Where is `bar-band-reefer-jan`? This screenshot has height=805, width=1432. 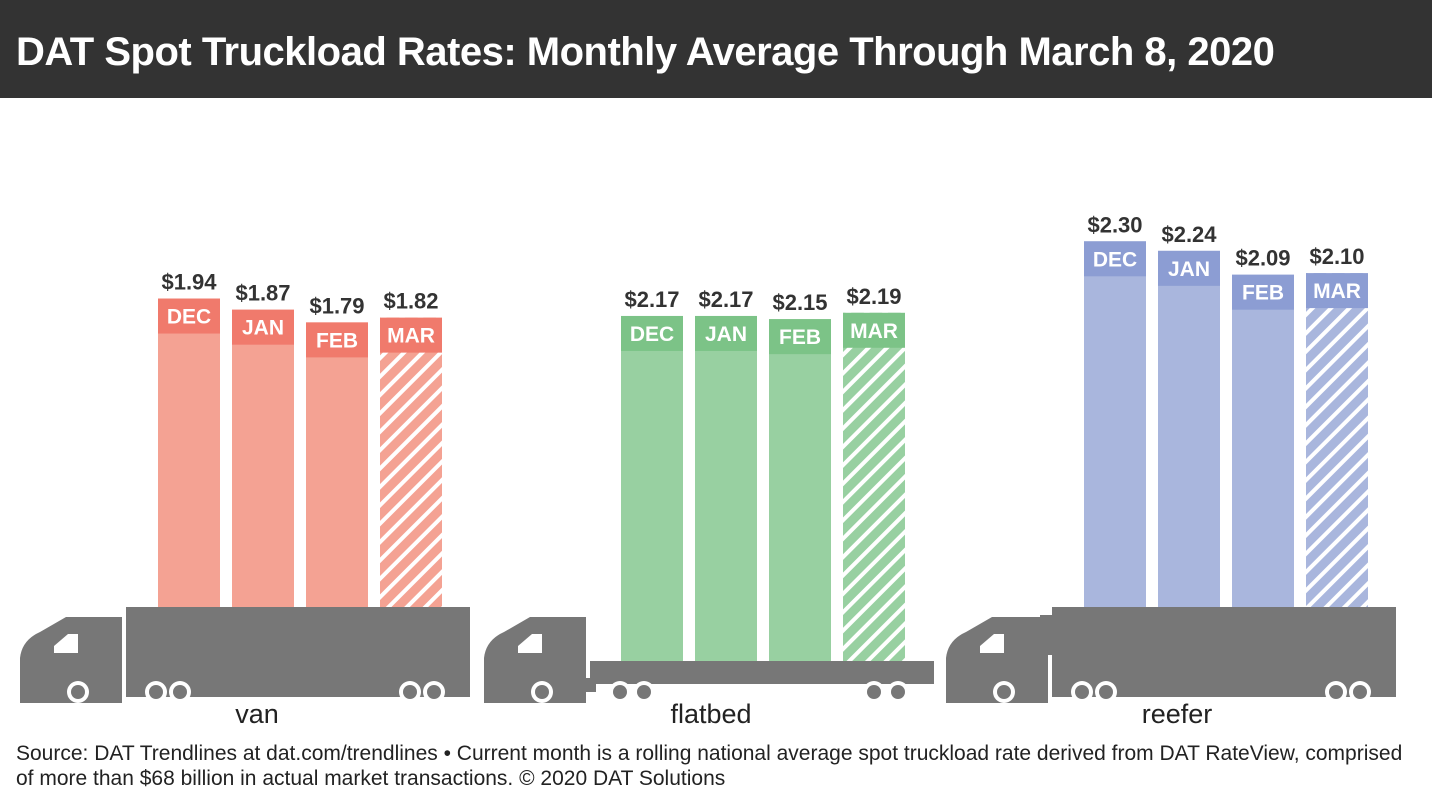 bar-band-reefer-jan is located at coordinates (1189, 268).